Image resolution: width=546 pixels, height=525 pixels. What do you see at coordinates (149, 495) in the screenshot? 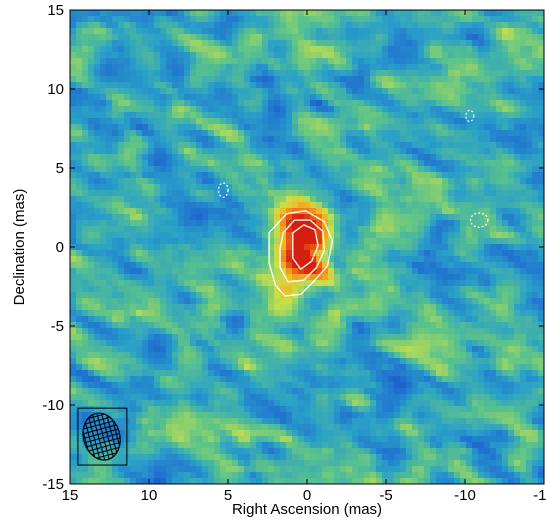
I see `x-tick-label: 10` at bounding box center [149, 495].